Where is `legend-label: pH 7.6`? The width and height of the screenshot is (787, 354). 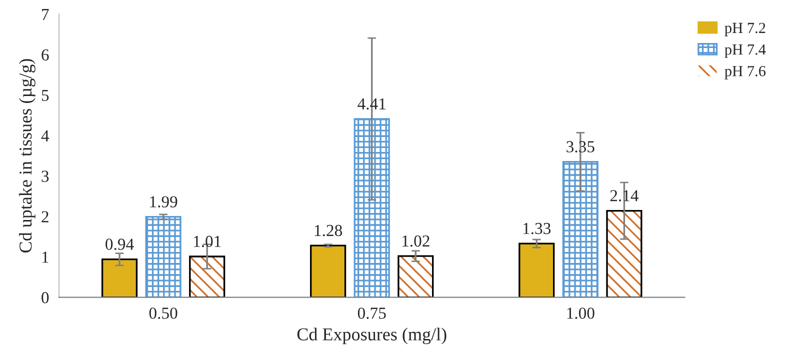 legend-label: pH 7.6 is located at coordinates (745, 73).